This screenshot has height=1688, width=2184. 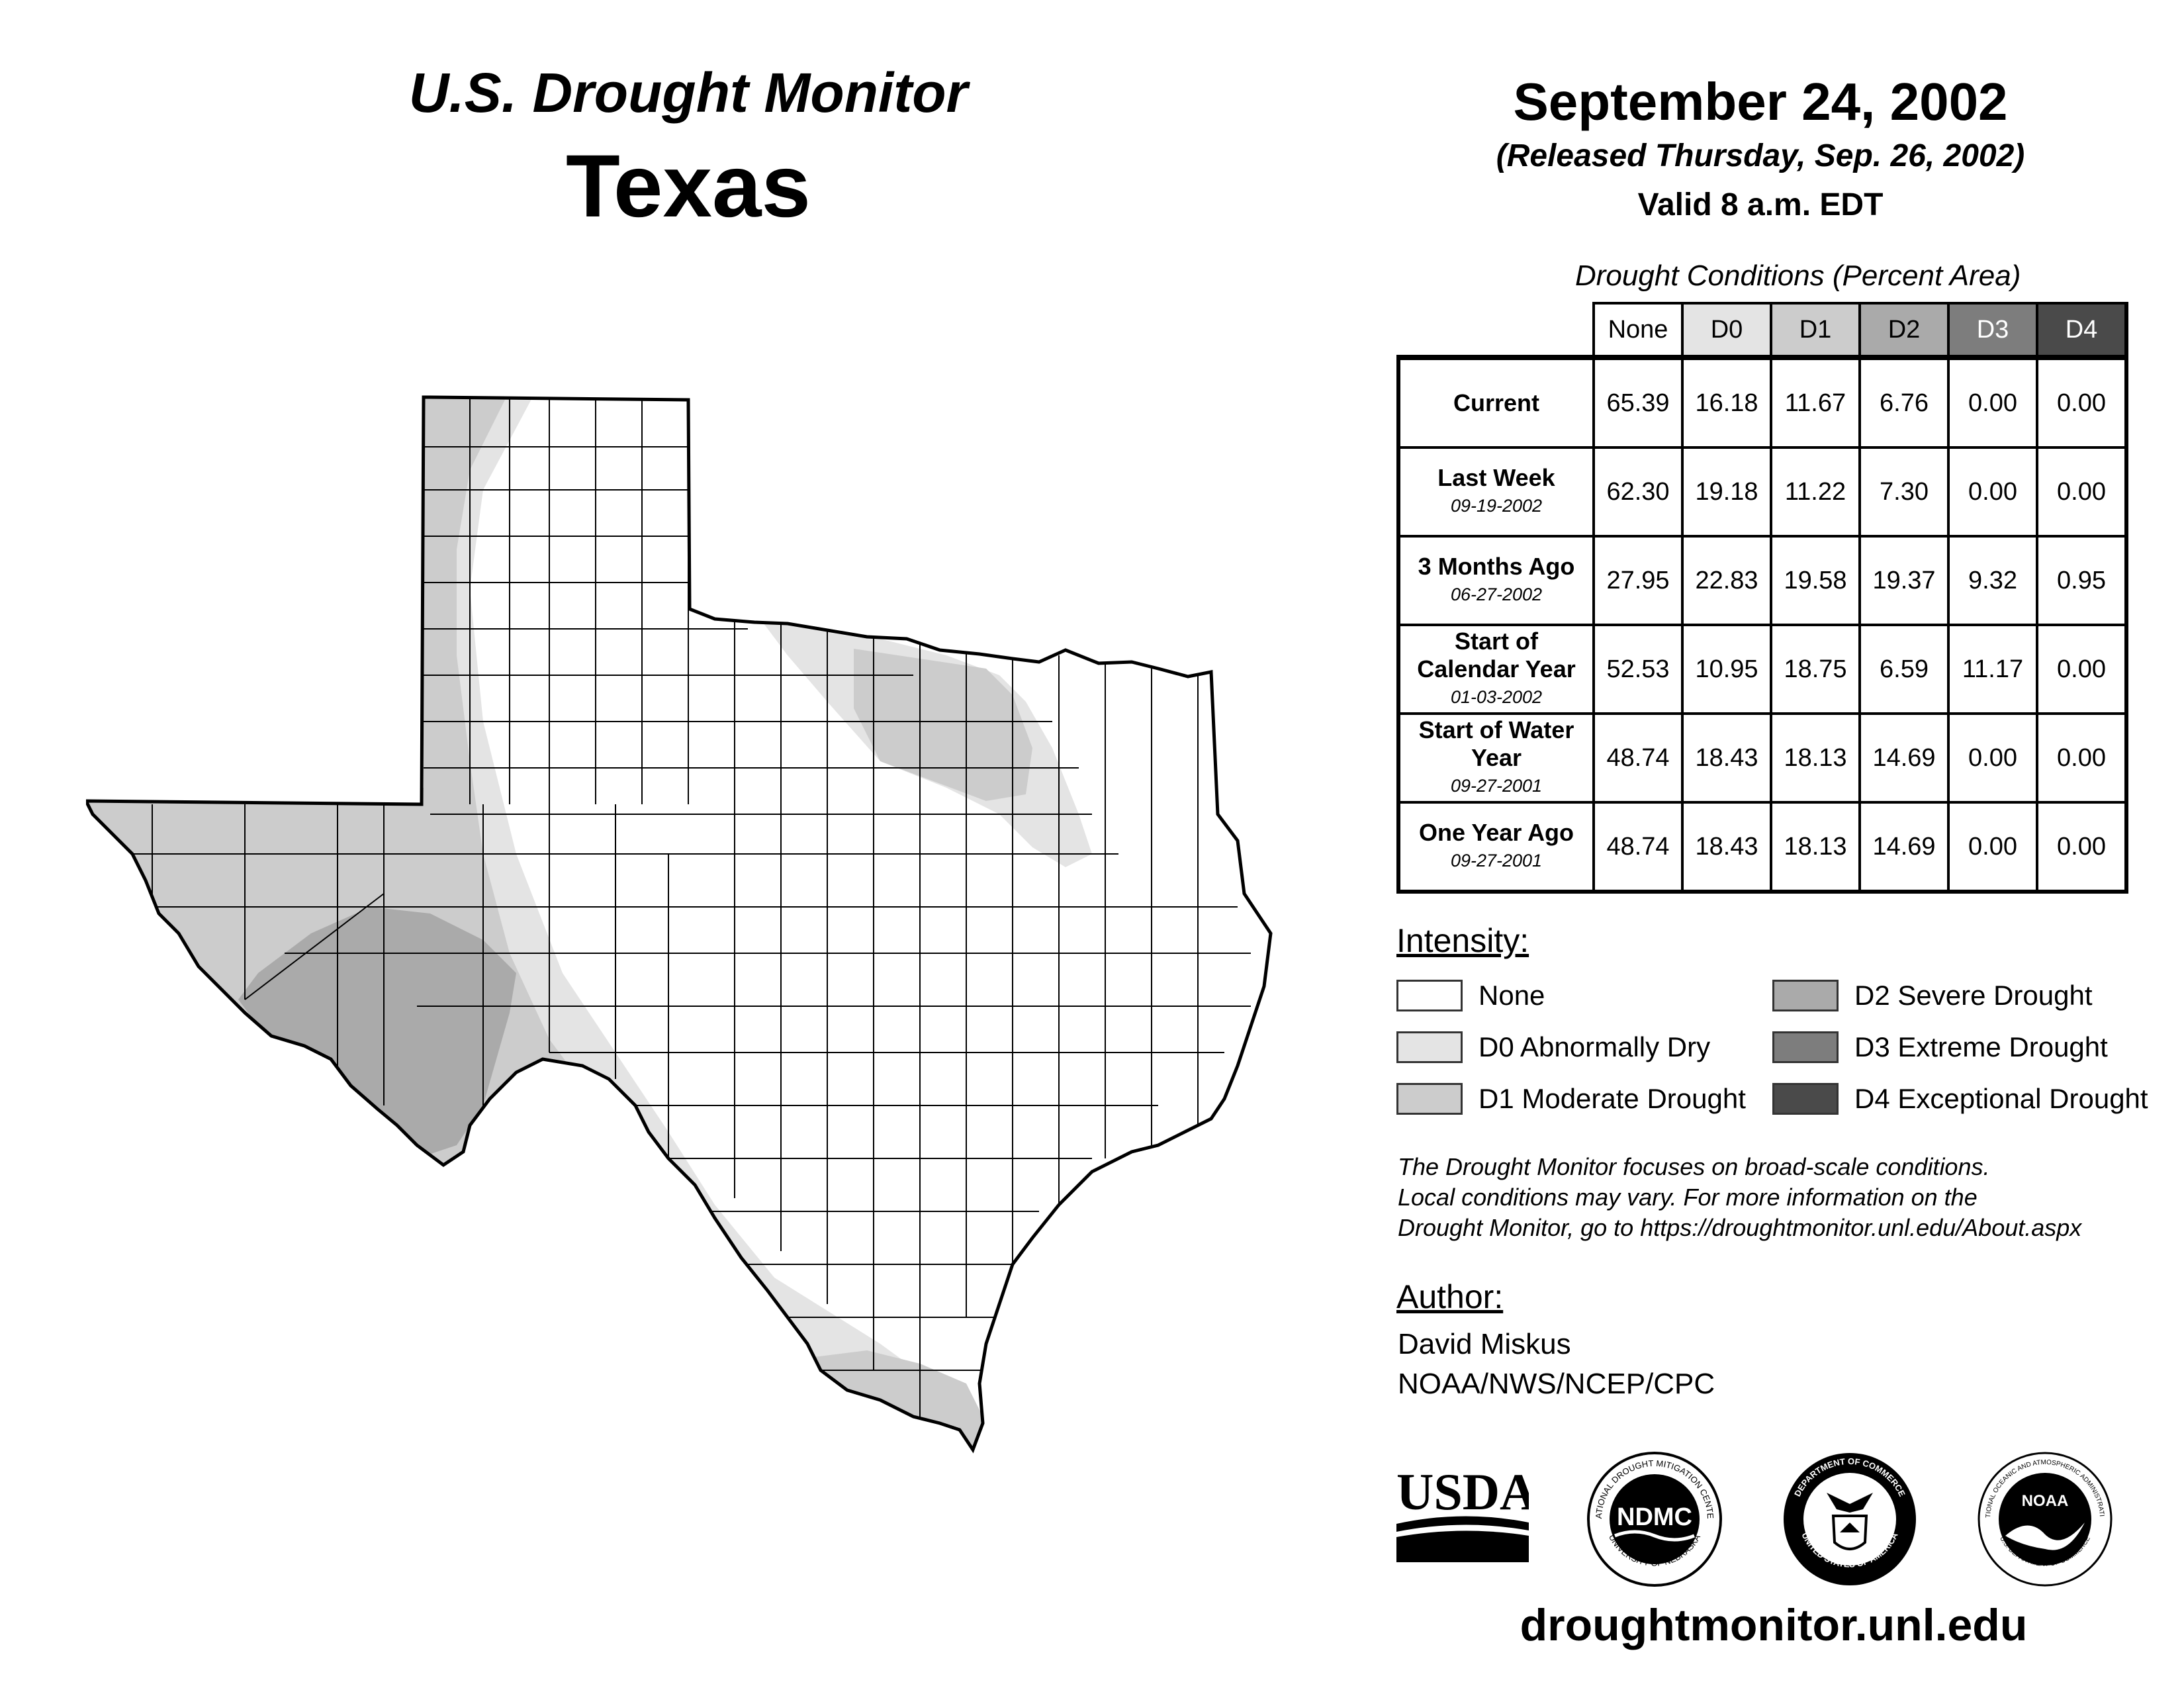 I want to click on row-label-text: 3 Months Ago, so click(x=1496, y=566).